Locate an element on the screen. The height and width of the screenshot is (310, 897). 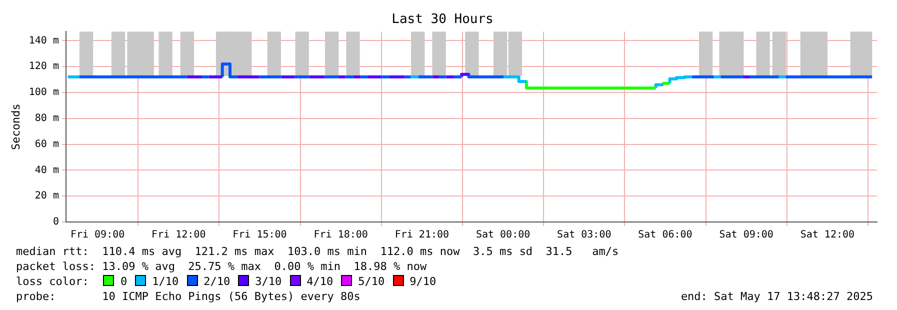
y-tick-label: 120 m is located at coordinates (43, 66).